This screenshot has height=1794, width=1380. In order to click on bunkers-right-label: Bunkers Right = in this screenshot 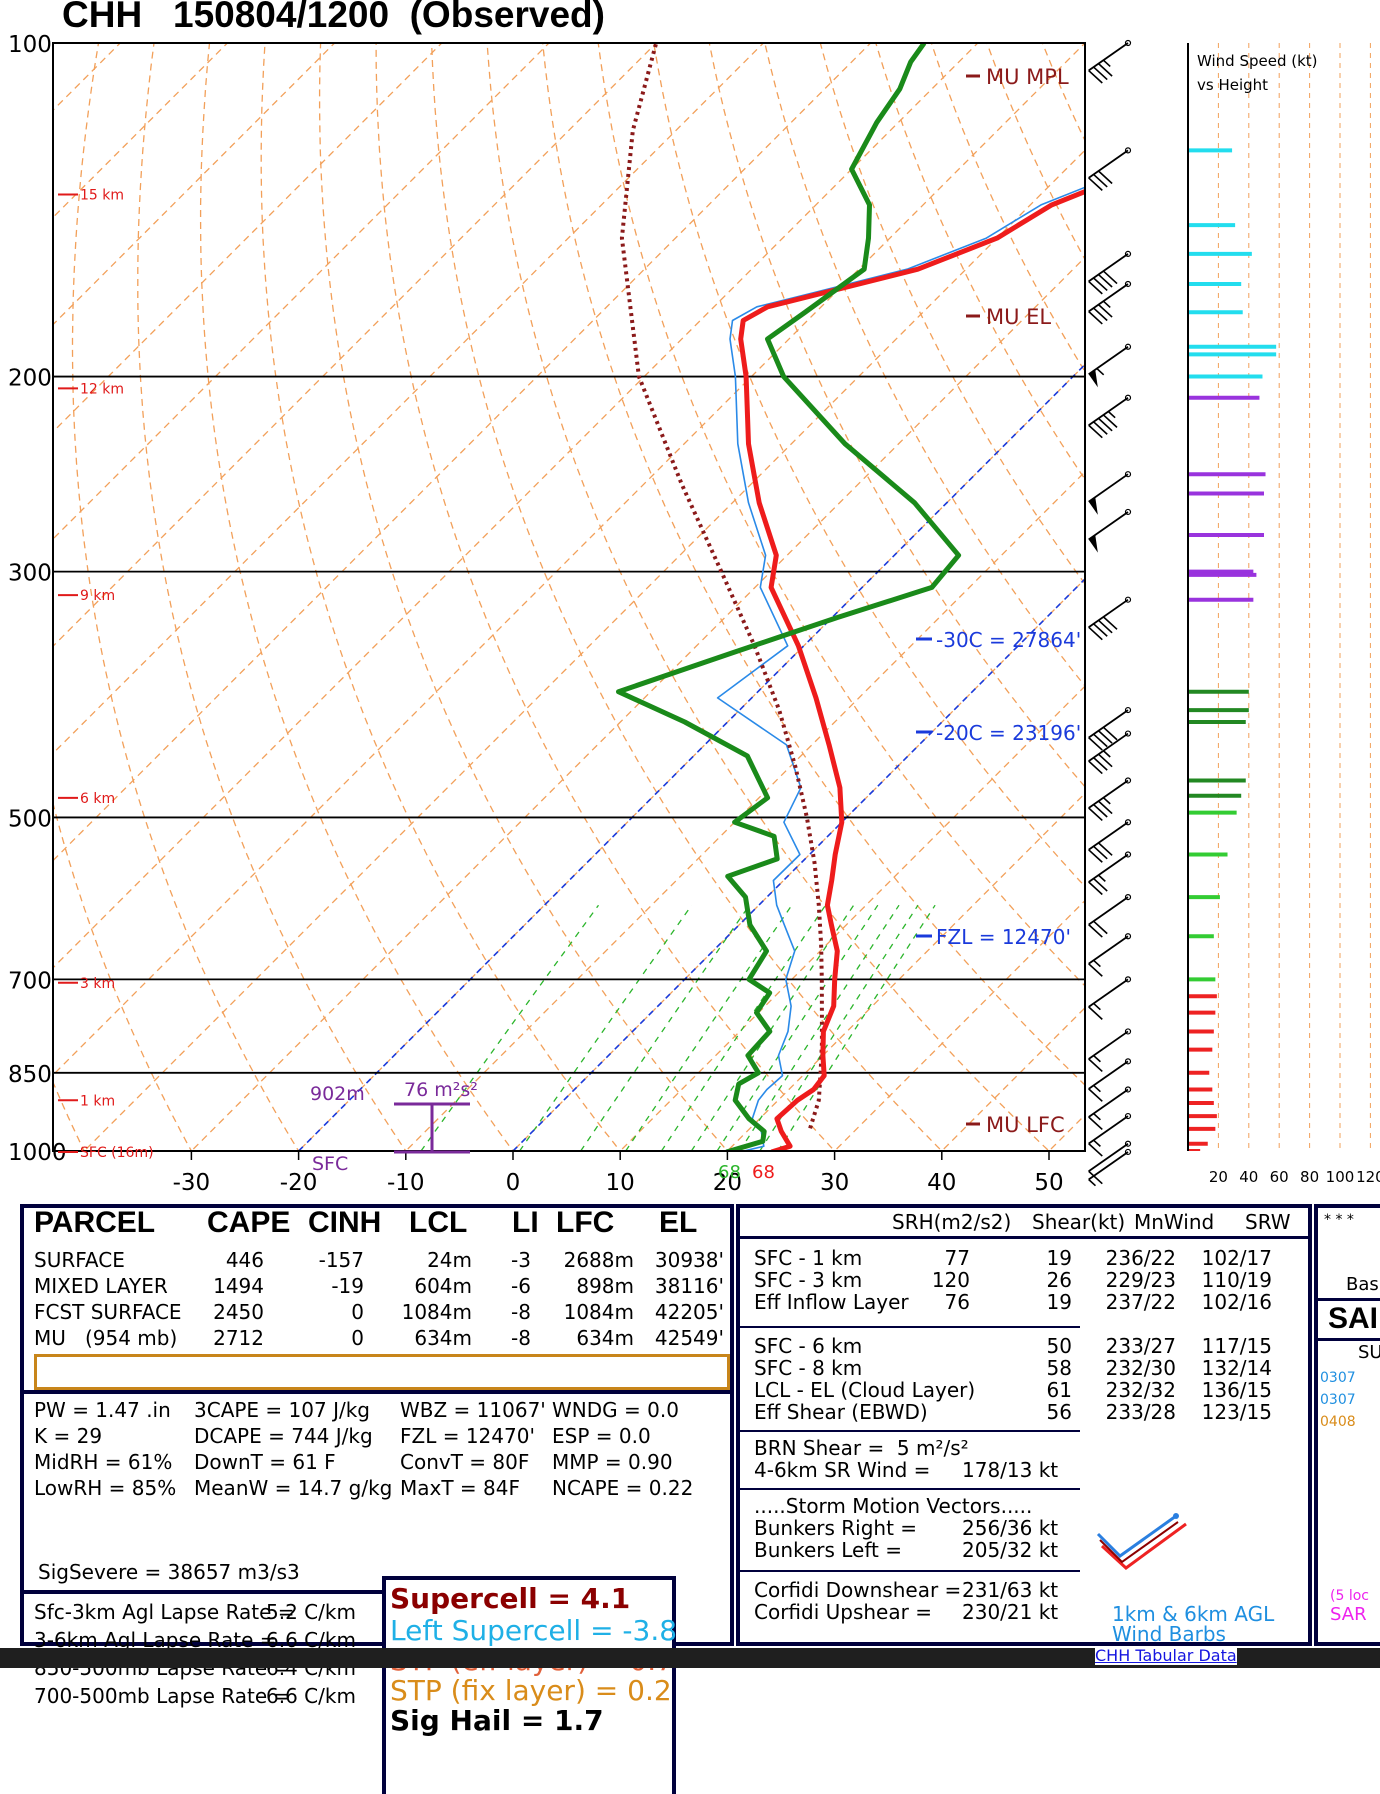, I will do `click(835, 1528)`.